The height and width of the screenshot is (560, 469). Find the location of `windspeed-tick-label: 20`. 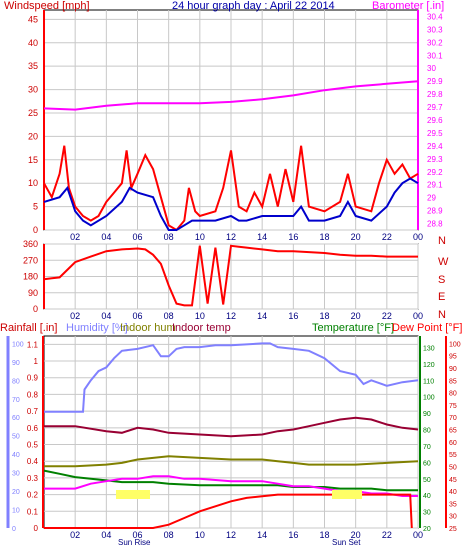

windspeed-tick-label: 20 is located at coordinates (33, 136).